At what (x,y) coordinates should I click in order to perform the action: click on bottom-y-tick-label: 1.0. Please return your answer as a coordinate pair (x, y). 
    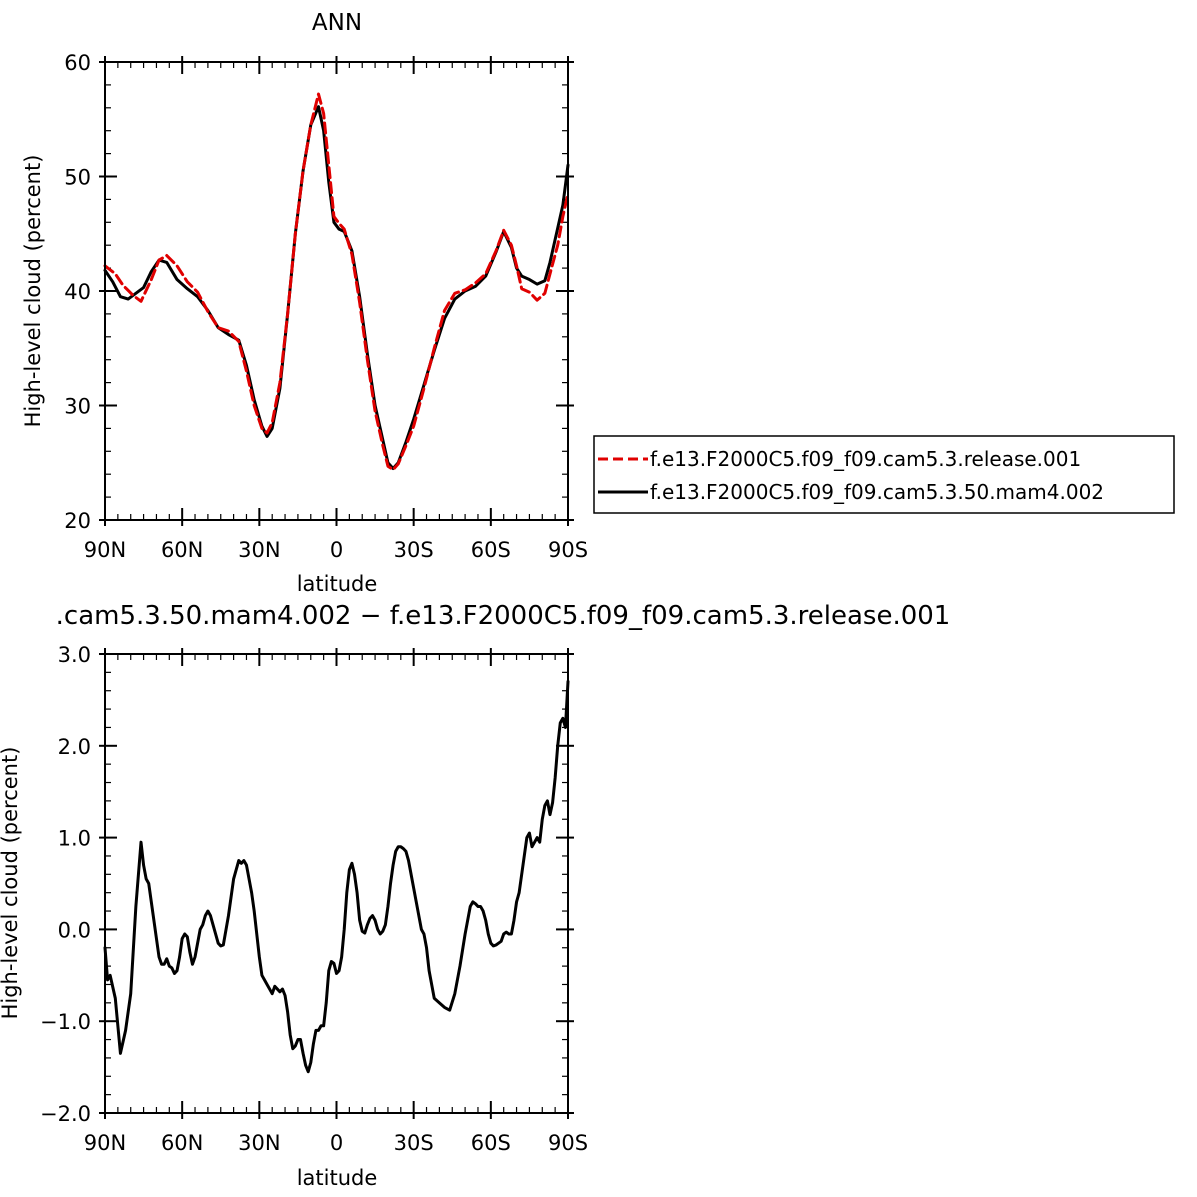
    Looking at the image, I should click on (74, 839).